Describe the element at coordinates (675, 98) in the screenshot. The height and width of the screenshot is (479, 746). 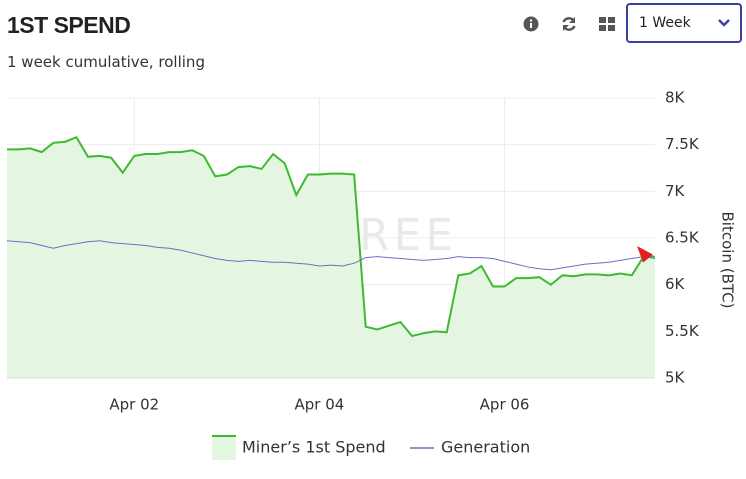
I see `y-tick-label: 8K` at that location.